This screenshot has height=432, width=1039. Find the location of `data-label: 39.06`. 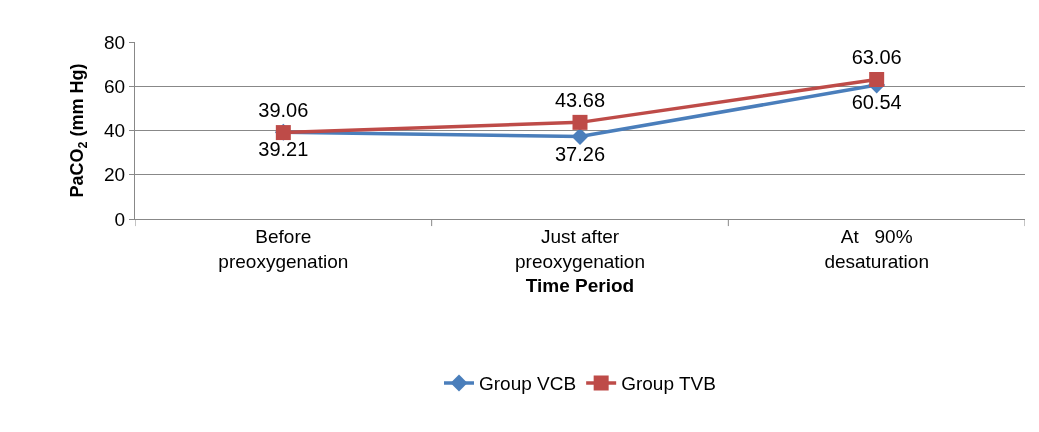

data-label: 39.06 is located at coordinates (283, 110).